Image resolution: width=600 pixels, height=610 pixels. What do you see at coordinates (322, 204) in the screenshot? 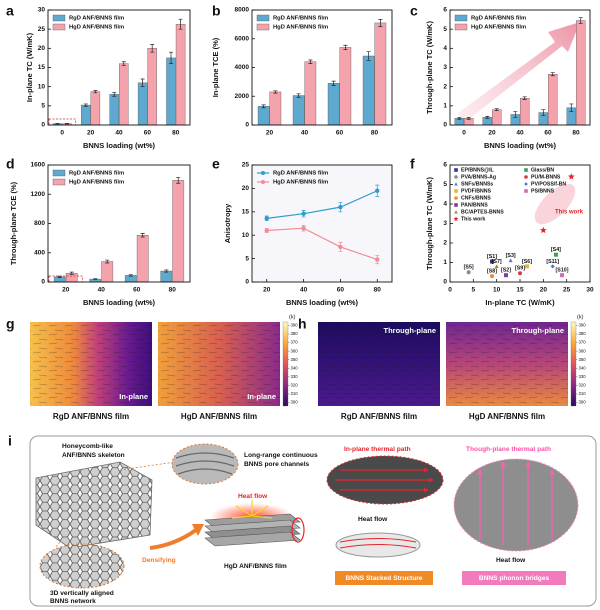
I see `line` at bounding box center [322, 204].